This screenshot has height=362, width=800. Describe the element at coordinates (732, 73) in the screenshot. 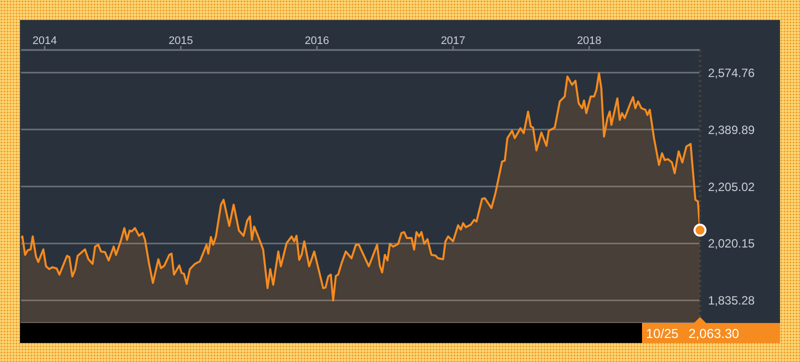

I see `y-tick-label: 2,574.76` at that location.